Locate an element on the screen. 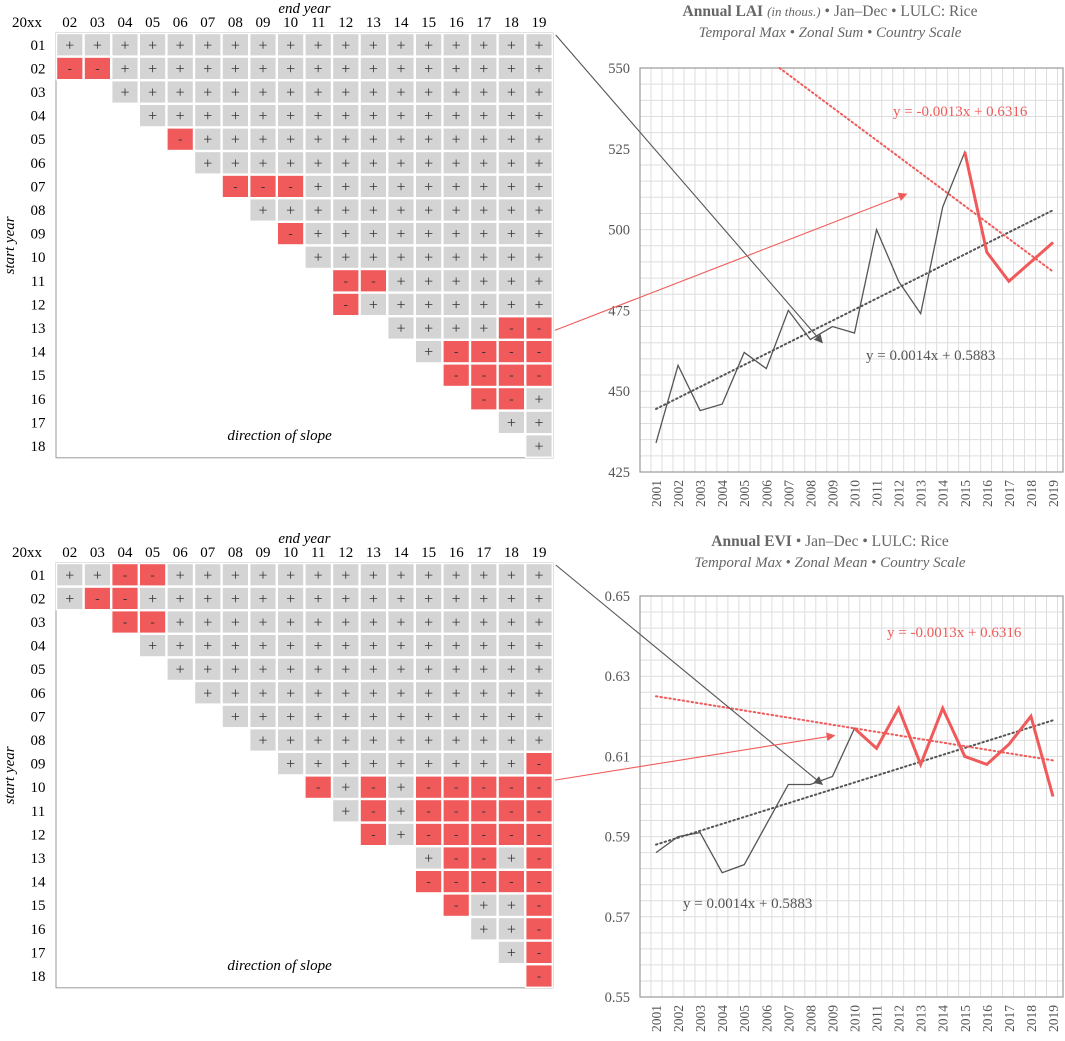 This screenshot has height=1041, width=1065. x-tick-label: 2005 is located at coordinates (744, 493).